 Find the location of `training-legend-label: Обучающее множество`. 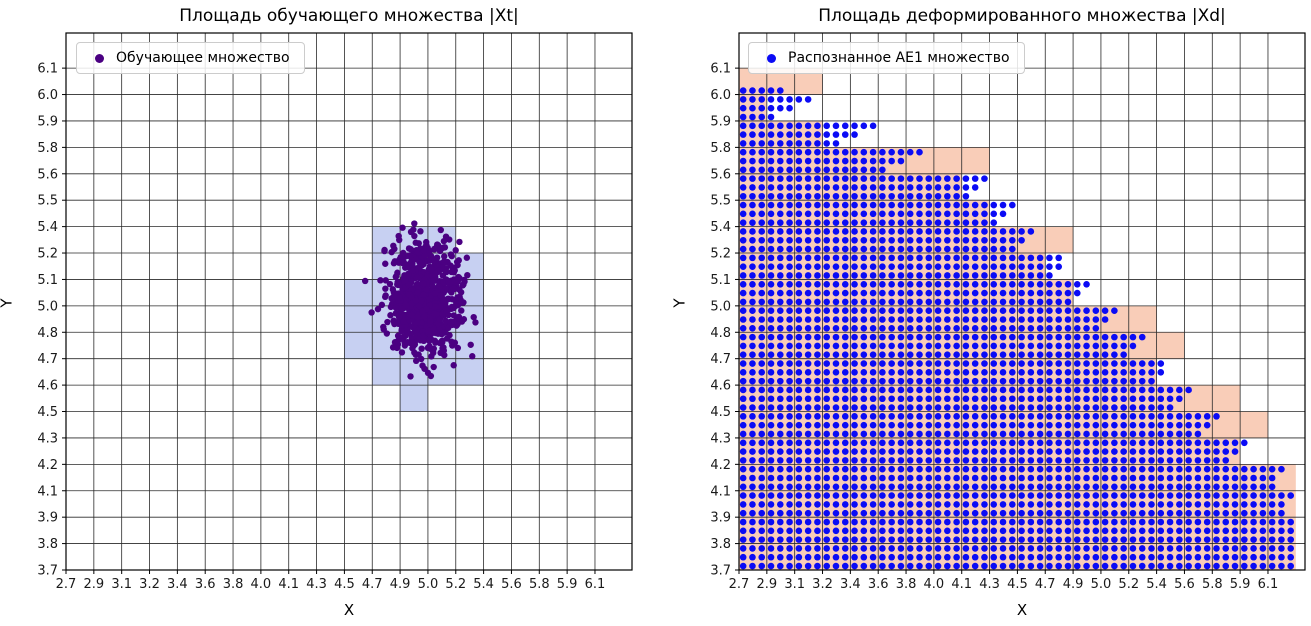

training-legend-label: Обучающее множество is located at coordinates (203, 58).